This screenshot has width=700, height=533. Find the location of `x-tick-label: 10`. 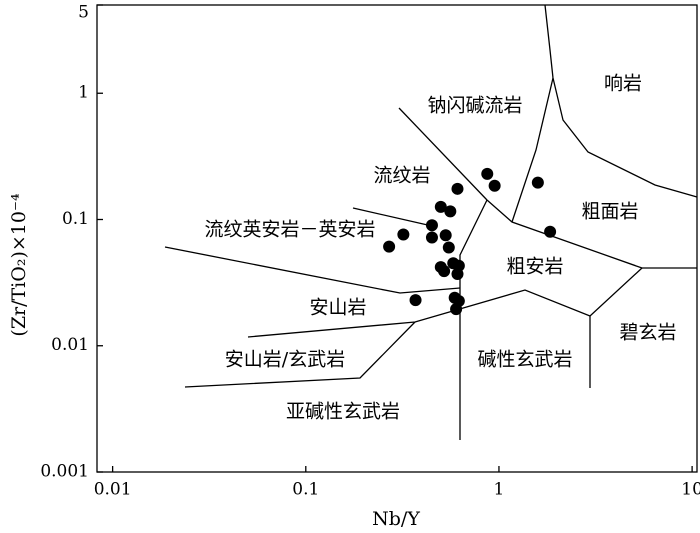

x-tick-label: 10 is located at coordinates (690, 490).